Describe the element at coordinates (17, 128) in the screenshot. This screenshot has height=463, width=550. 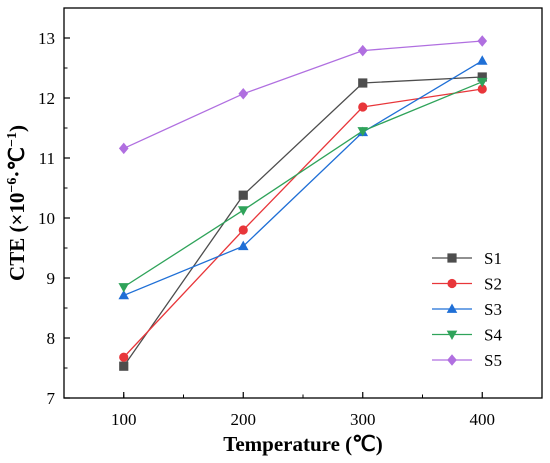
I see `y-axis-title-close: )` at that location.